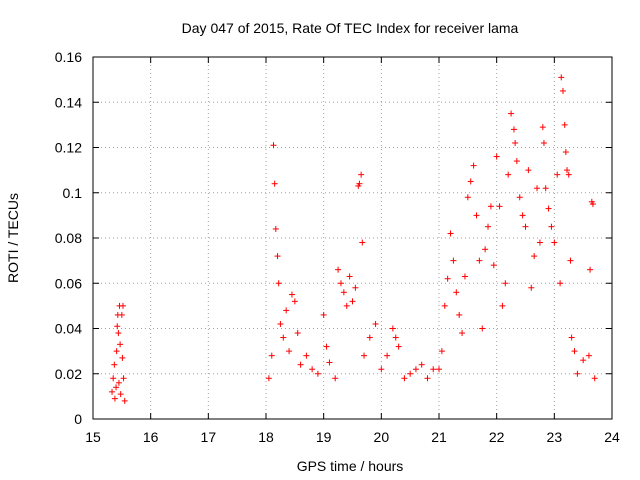  Describe the element at coordinates (68, 102) in the screenshot. I see `y-tick-label: 0.14` at that location.